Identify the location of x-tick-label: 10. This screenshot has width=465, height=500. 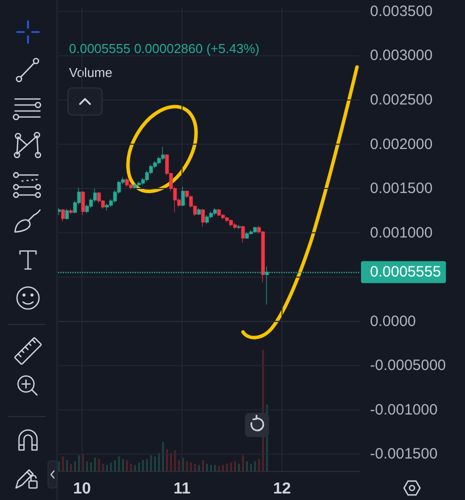
(82, 489).